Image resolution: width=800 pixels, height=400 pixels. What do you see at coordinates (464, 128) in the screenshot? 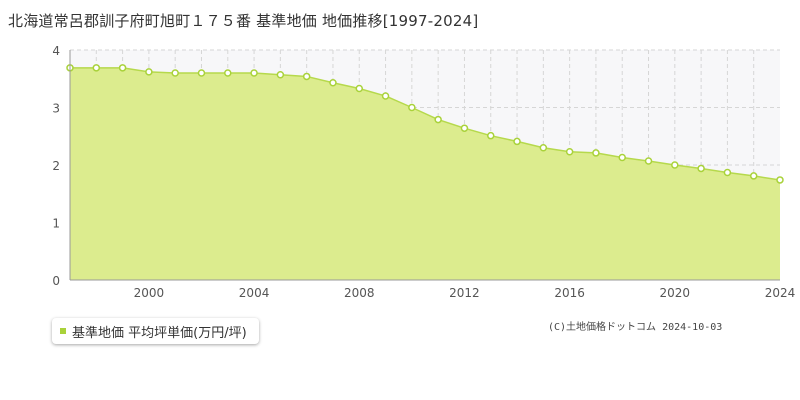
I see `data-point-2012` at bounding box center [464, 128].